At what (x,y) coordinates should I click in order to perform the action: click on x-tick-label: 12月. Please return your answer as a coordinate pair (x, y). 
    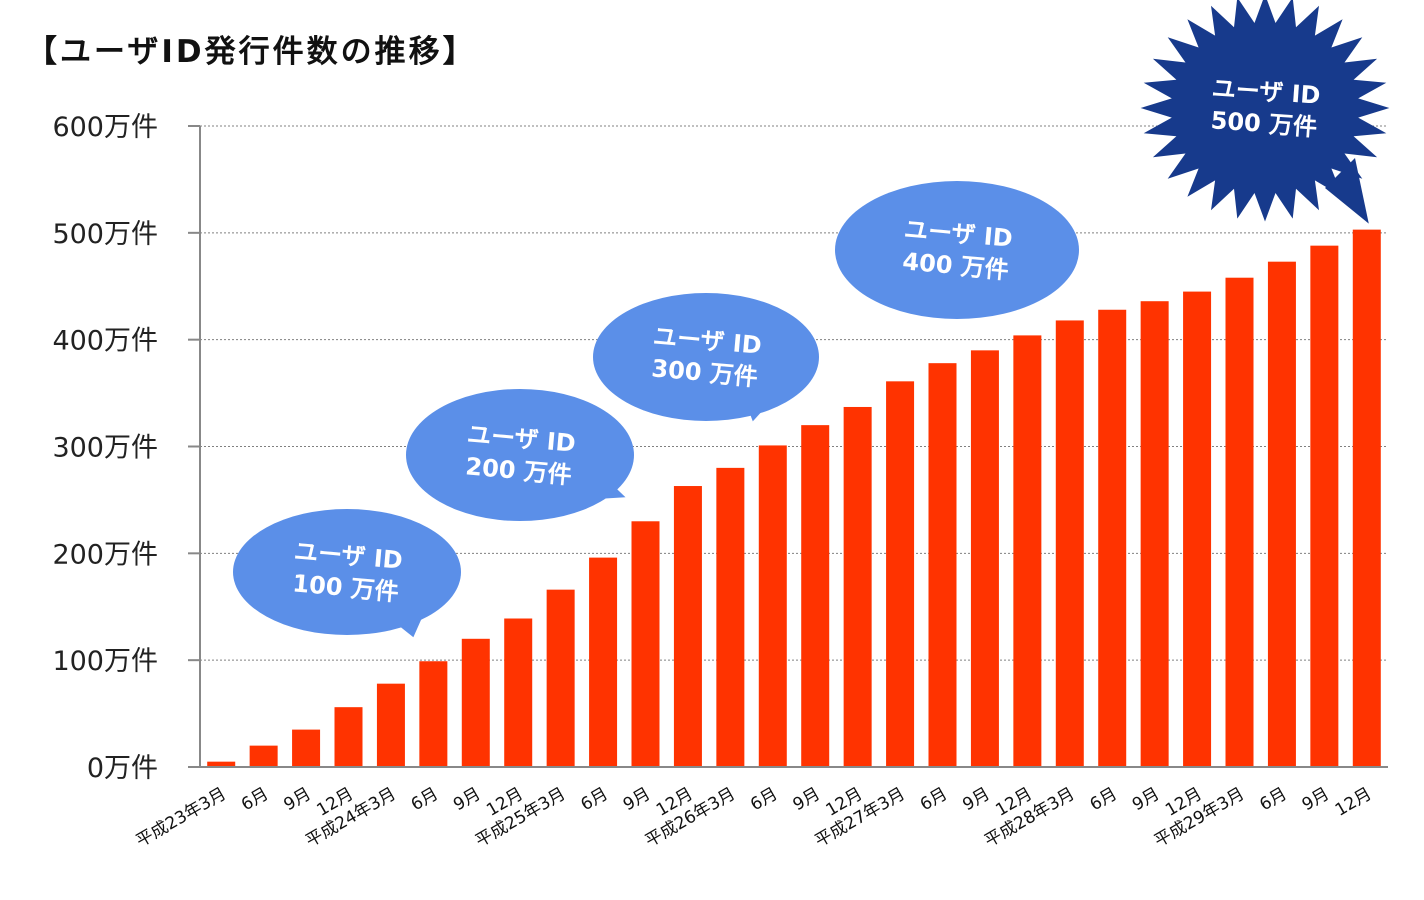
    Looking at the image, I should click on (1353, 802).